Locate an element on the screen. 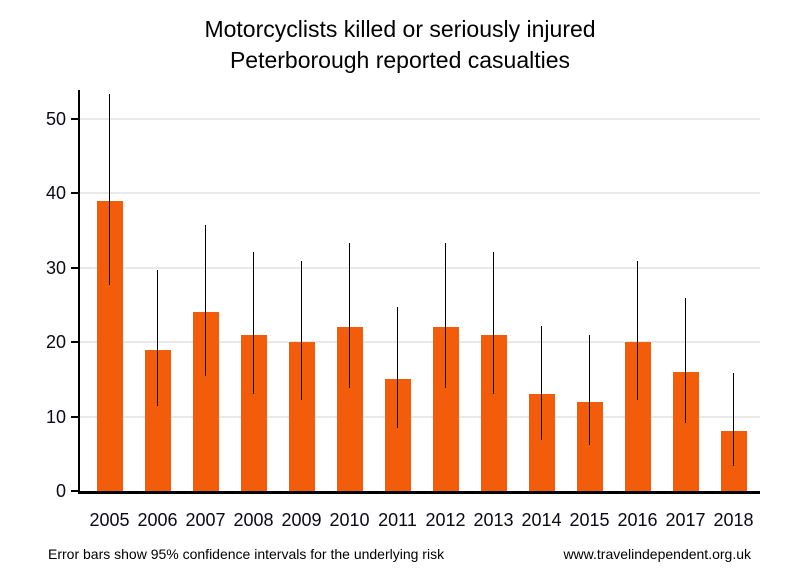 This screenshot has width=800, height=580. x-tick-label-2014: 2014 is located at coordinates (541, 520).